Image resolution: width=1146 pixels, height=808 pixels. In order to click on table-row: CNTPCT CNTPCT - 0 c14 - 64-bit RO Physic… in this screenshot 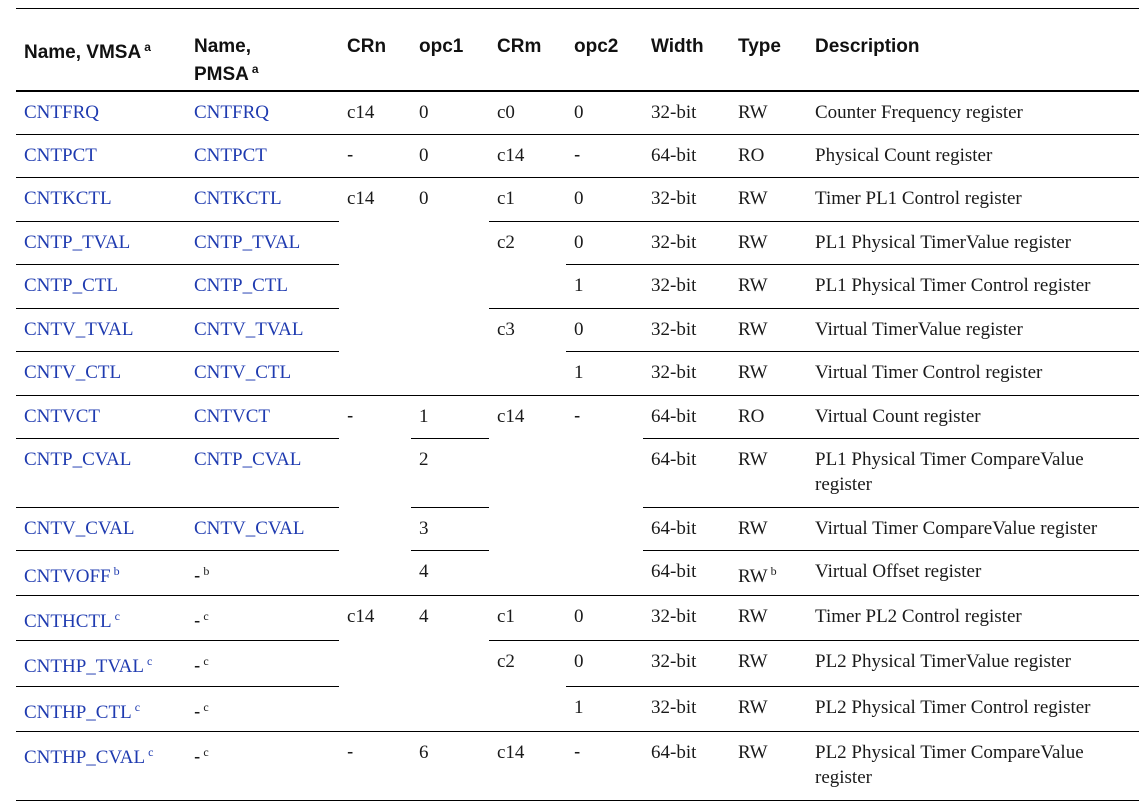, I will do `click(577, 156)`.